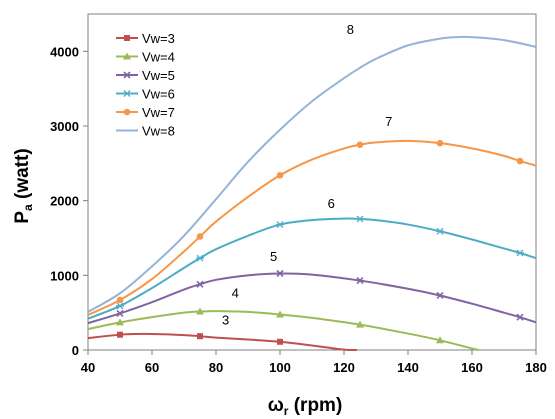 The width and height of the screenshot is (555, 419). Describe the element at coordinates (388, 121) in the screenshot. I see `curve-label: 7` at that location.